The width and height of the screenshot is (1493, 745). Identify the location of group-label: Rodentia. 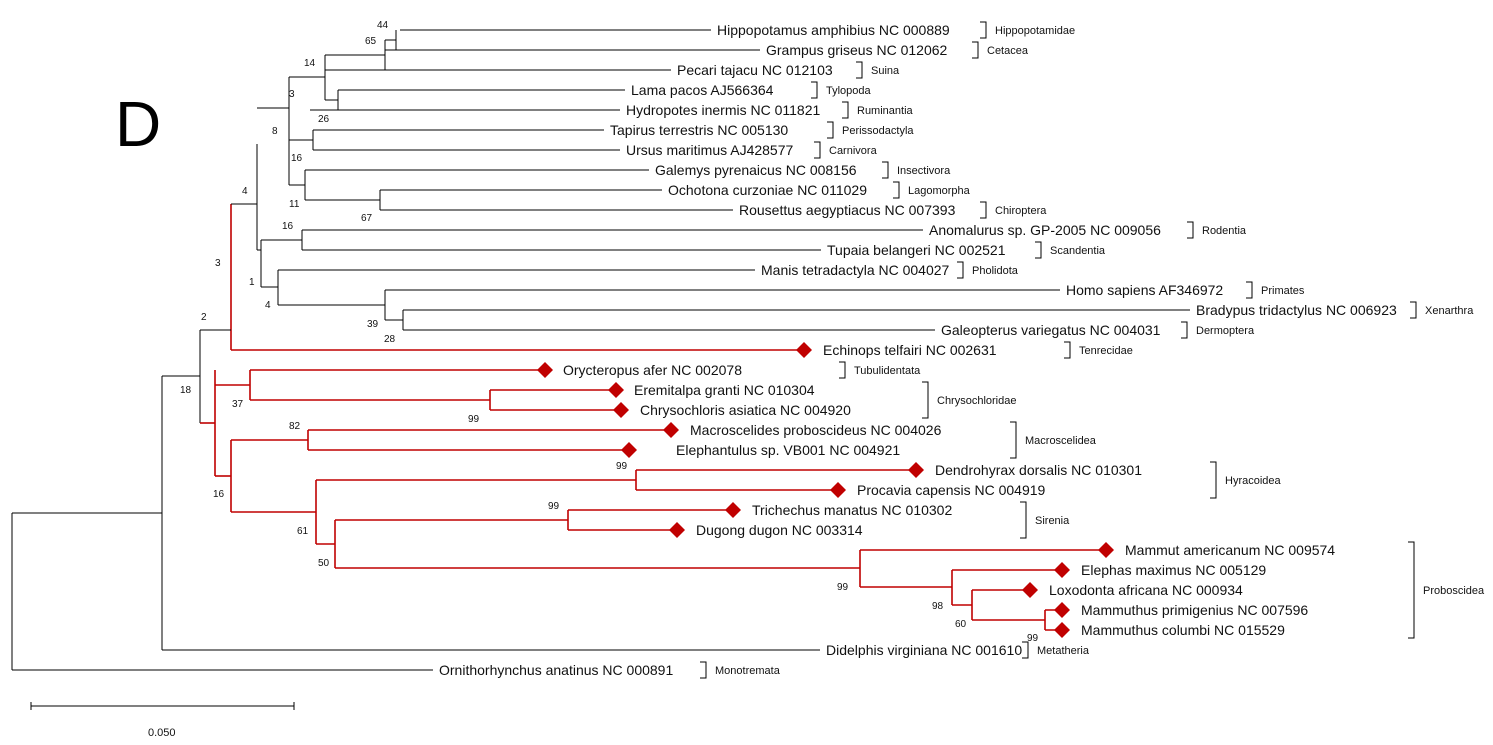
(1224, 231).